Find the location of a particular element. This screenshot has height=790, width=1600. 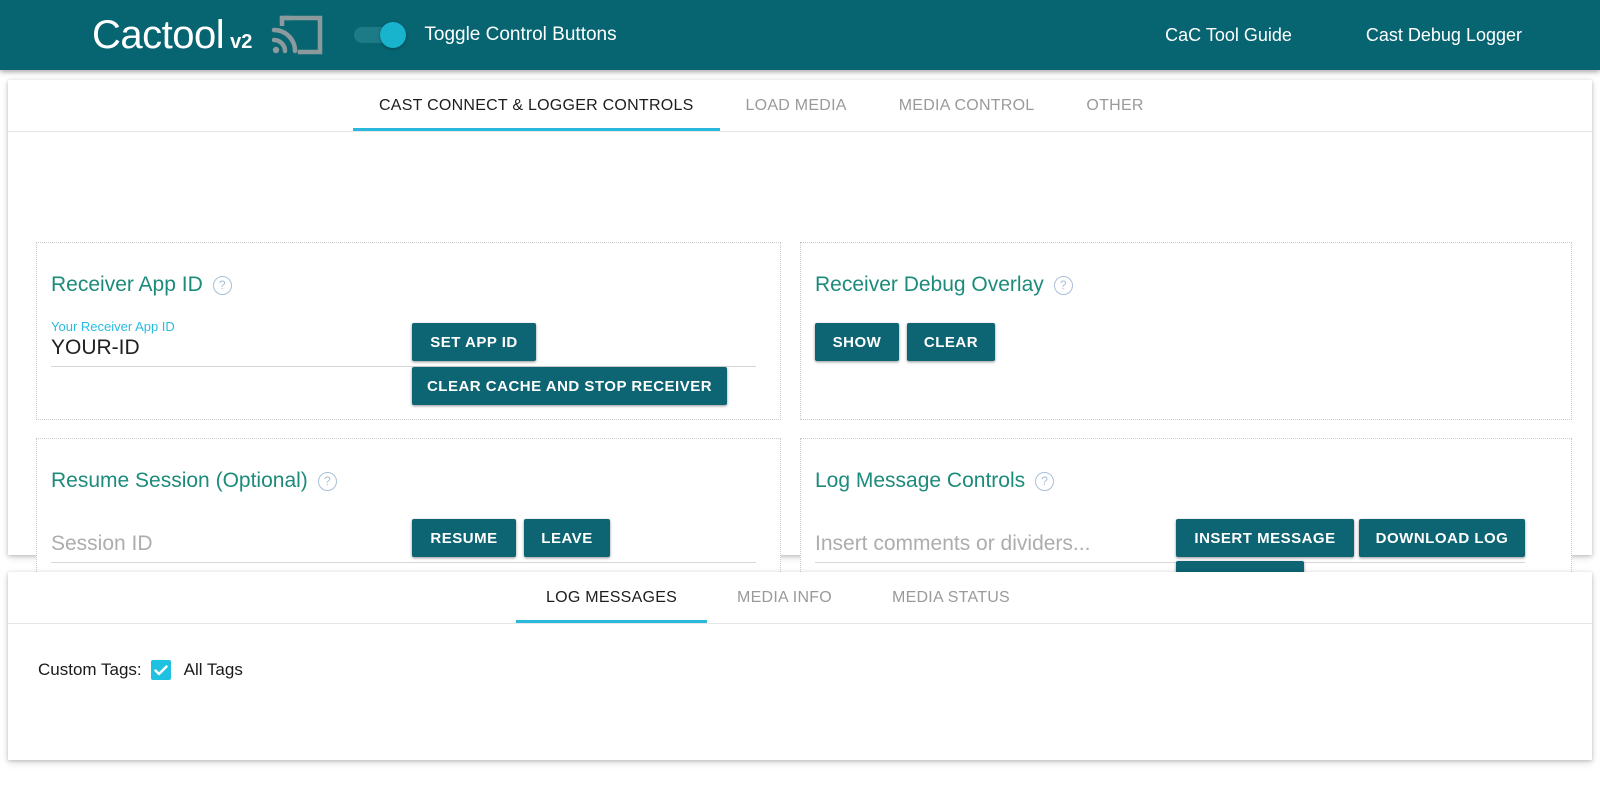

leave-button: LEAVE is located at coordinates (567, 538).